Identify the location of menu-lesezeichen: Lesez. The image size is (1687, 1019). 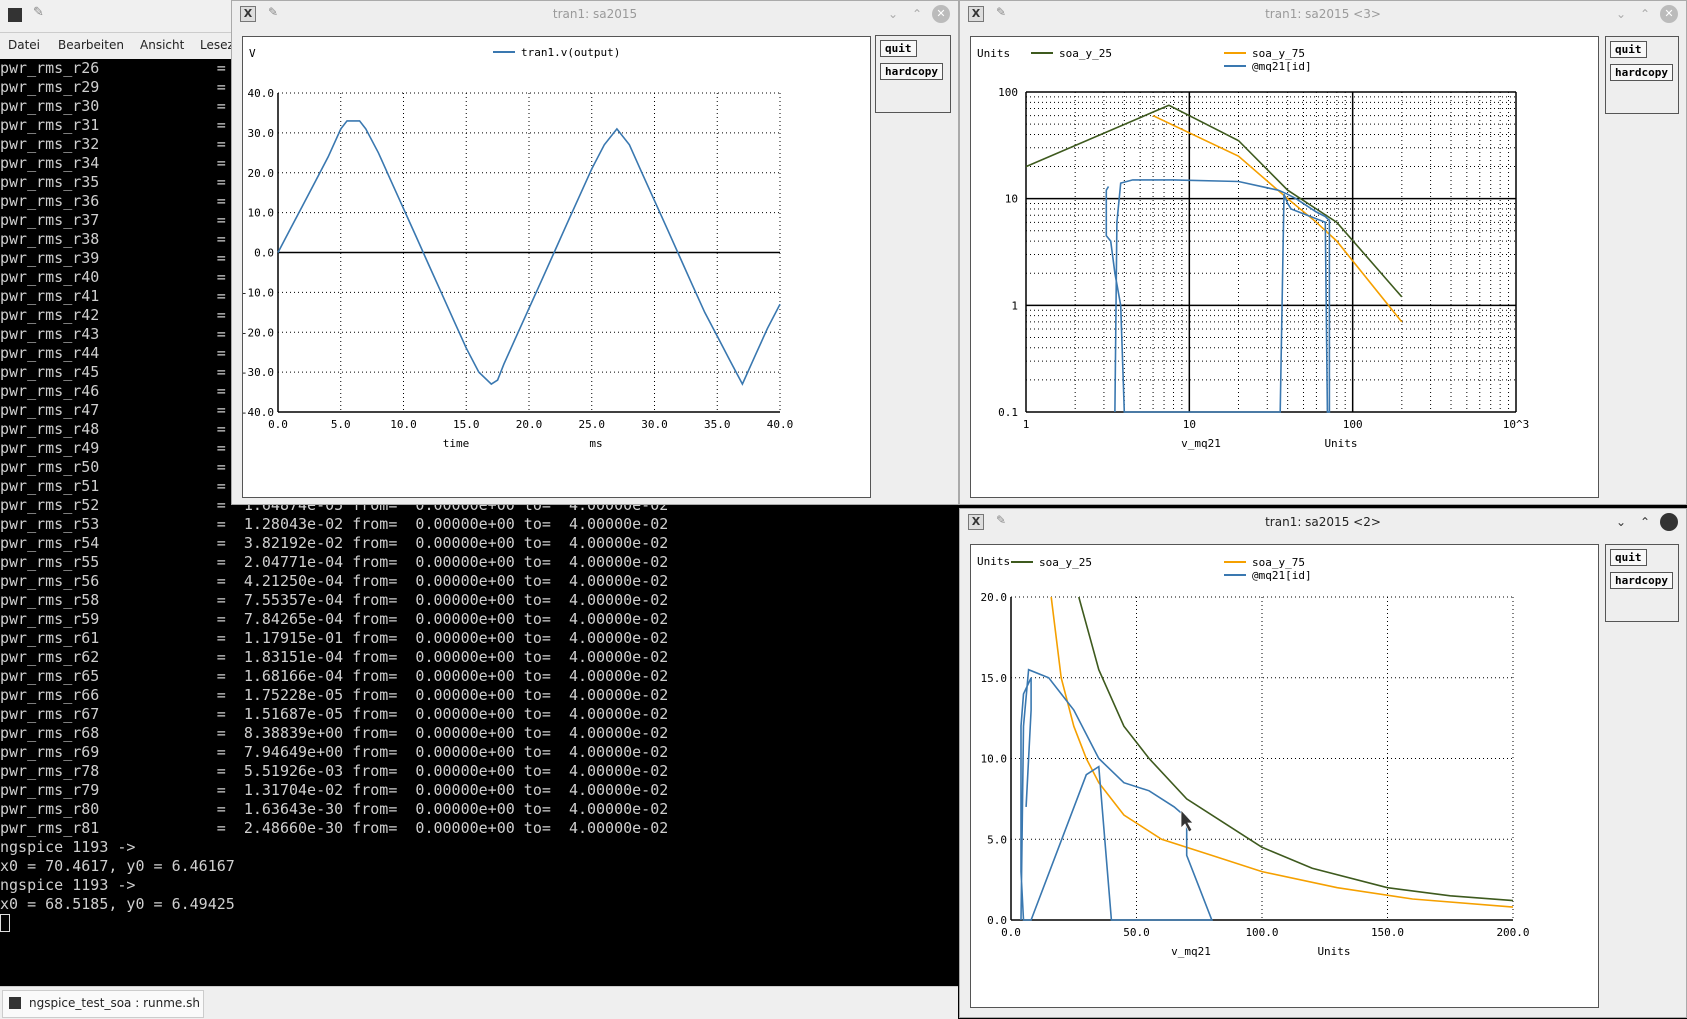
(217, 45).